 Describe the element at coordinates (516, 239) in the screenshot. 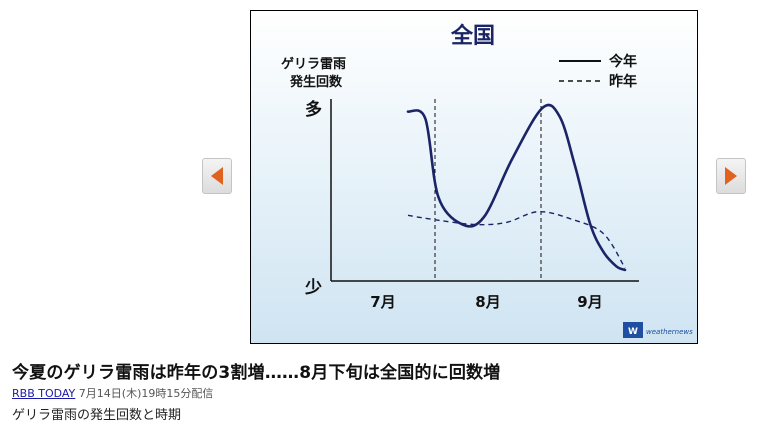

I see `series-line-last-year` at that location.